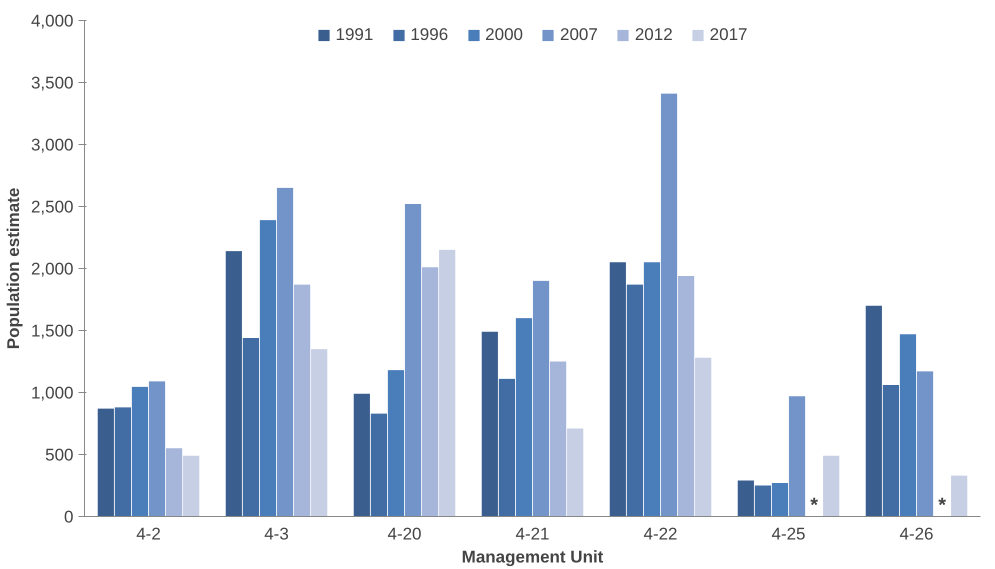  Describe the element at coordinates (13, 269) in the screenshot. I see `y-axis-title: Population estimate` at that location.